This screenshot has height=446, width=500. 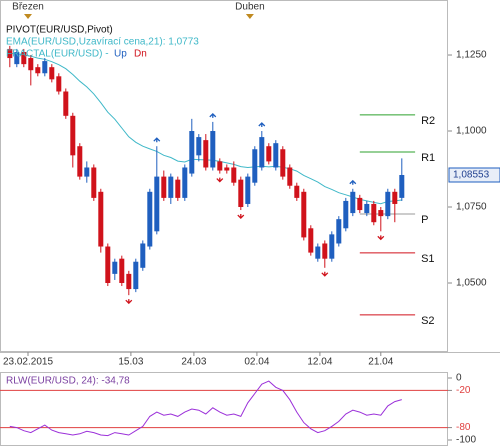 I want to click on last-price-label: 1,08553, so click(x=471, y=175).